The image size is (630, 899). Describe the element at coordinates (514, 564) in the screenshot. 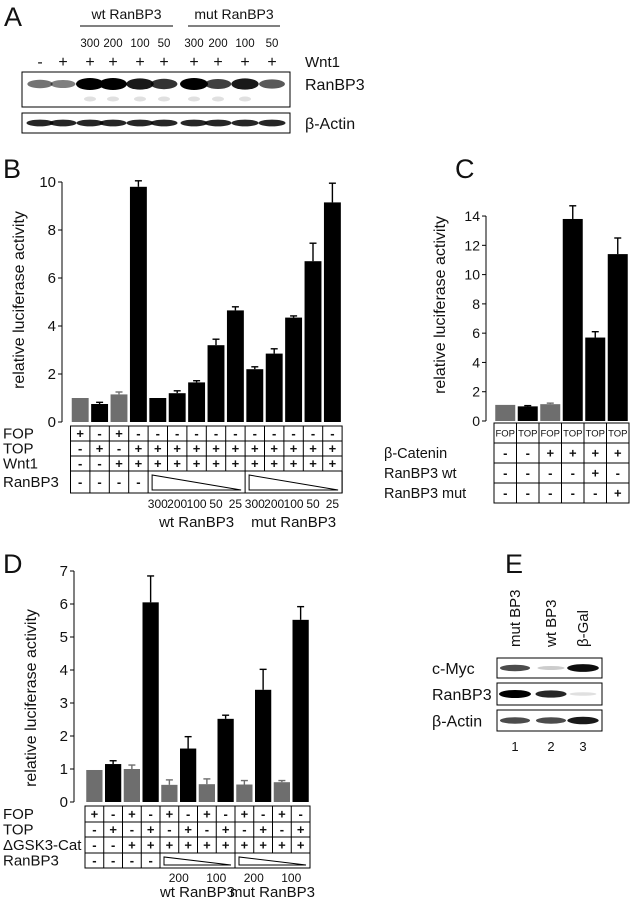

I see `panel-label: E` at that location.